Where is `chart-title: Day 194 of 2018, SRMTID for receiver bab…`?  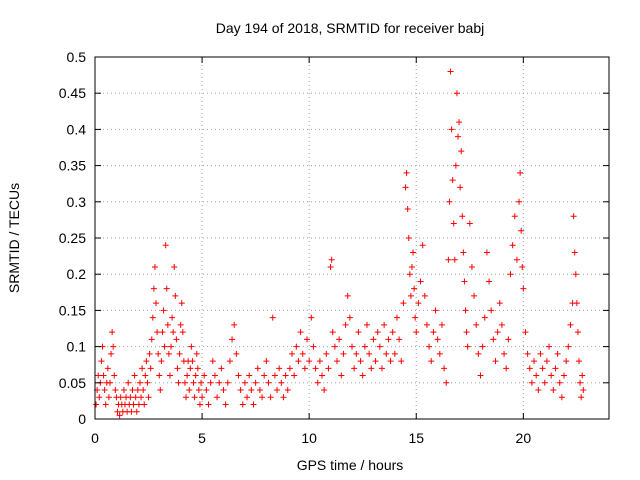
chart-title: Day 194 of 2018, SRMTID for receiver bab… is located at coordinates (350, 28).